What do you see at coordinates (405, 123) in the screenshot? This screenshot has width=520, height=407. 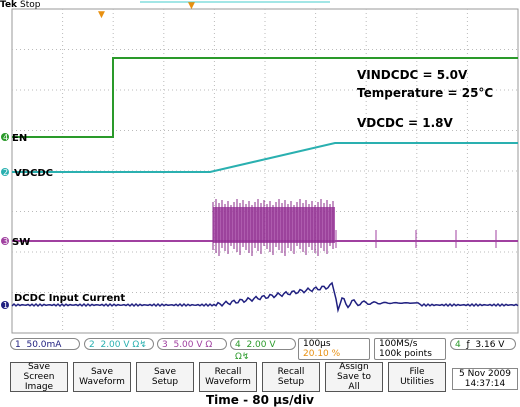 I see `annotation: VDCDC = 1.8V` at bounding box center [405, 123].